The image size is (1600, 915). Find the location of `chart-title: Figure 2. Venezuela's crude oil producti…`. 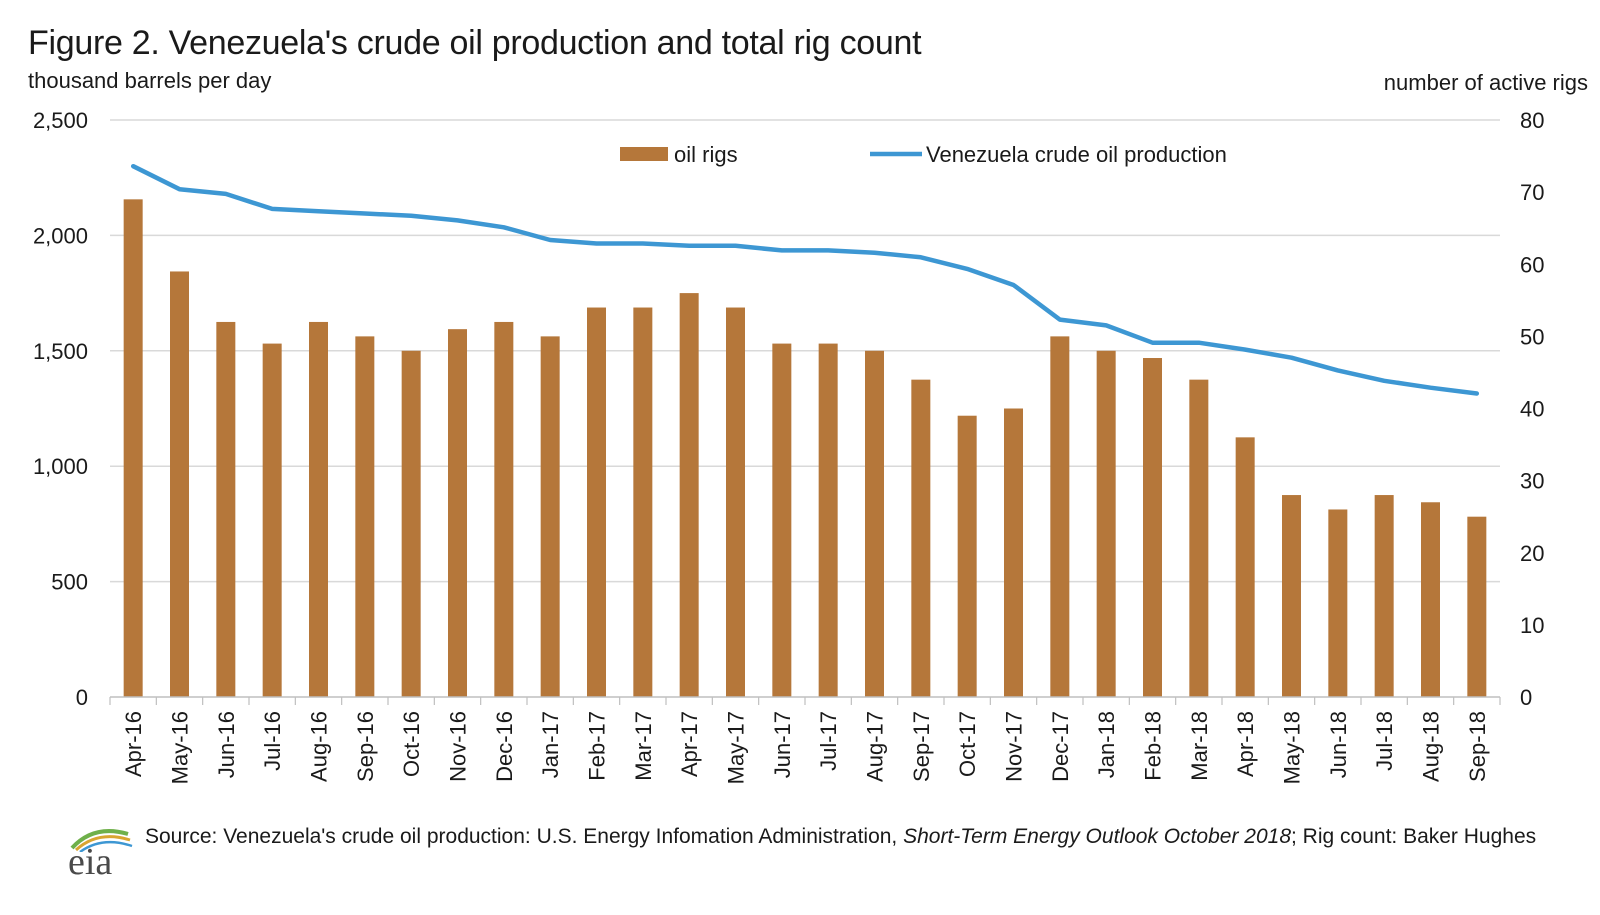

chart-title: Figure 2. Venezuela's crude oil producti… is located at coordinates (475, 43).